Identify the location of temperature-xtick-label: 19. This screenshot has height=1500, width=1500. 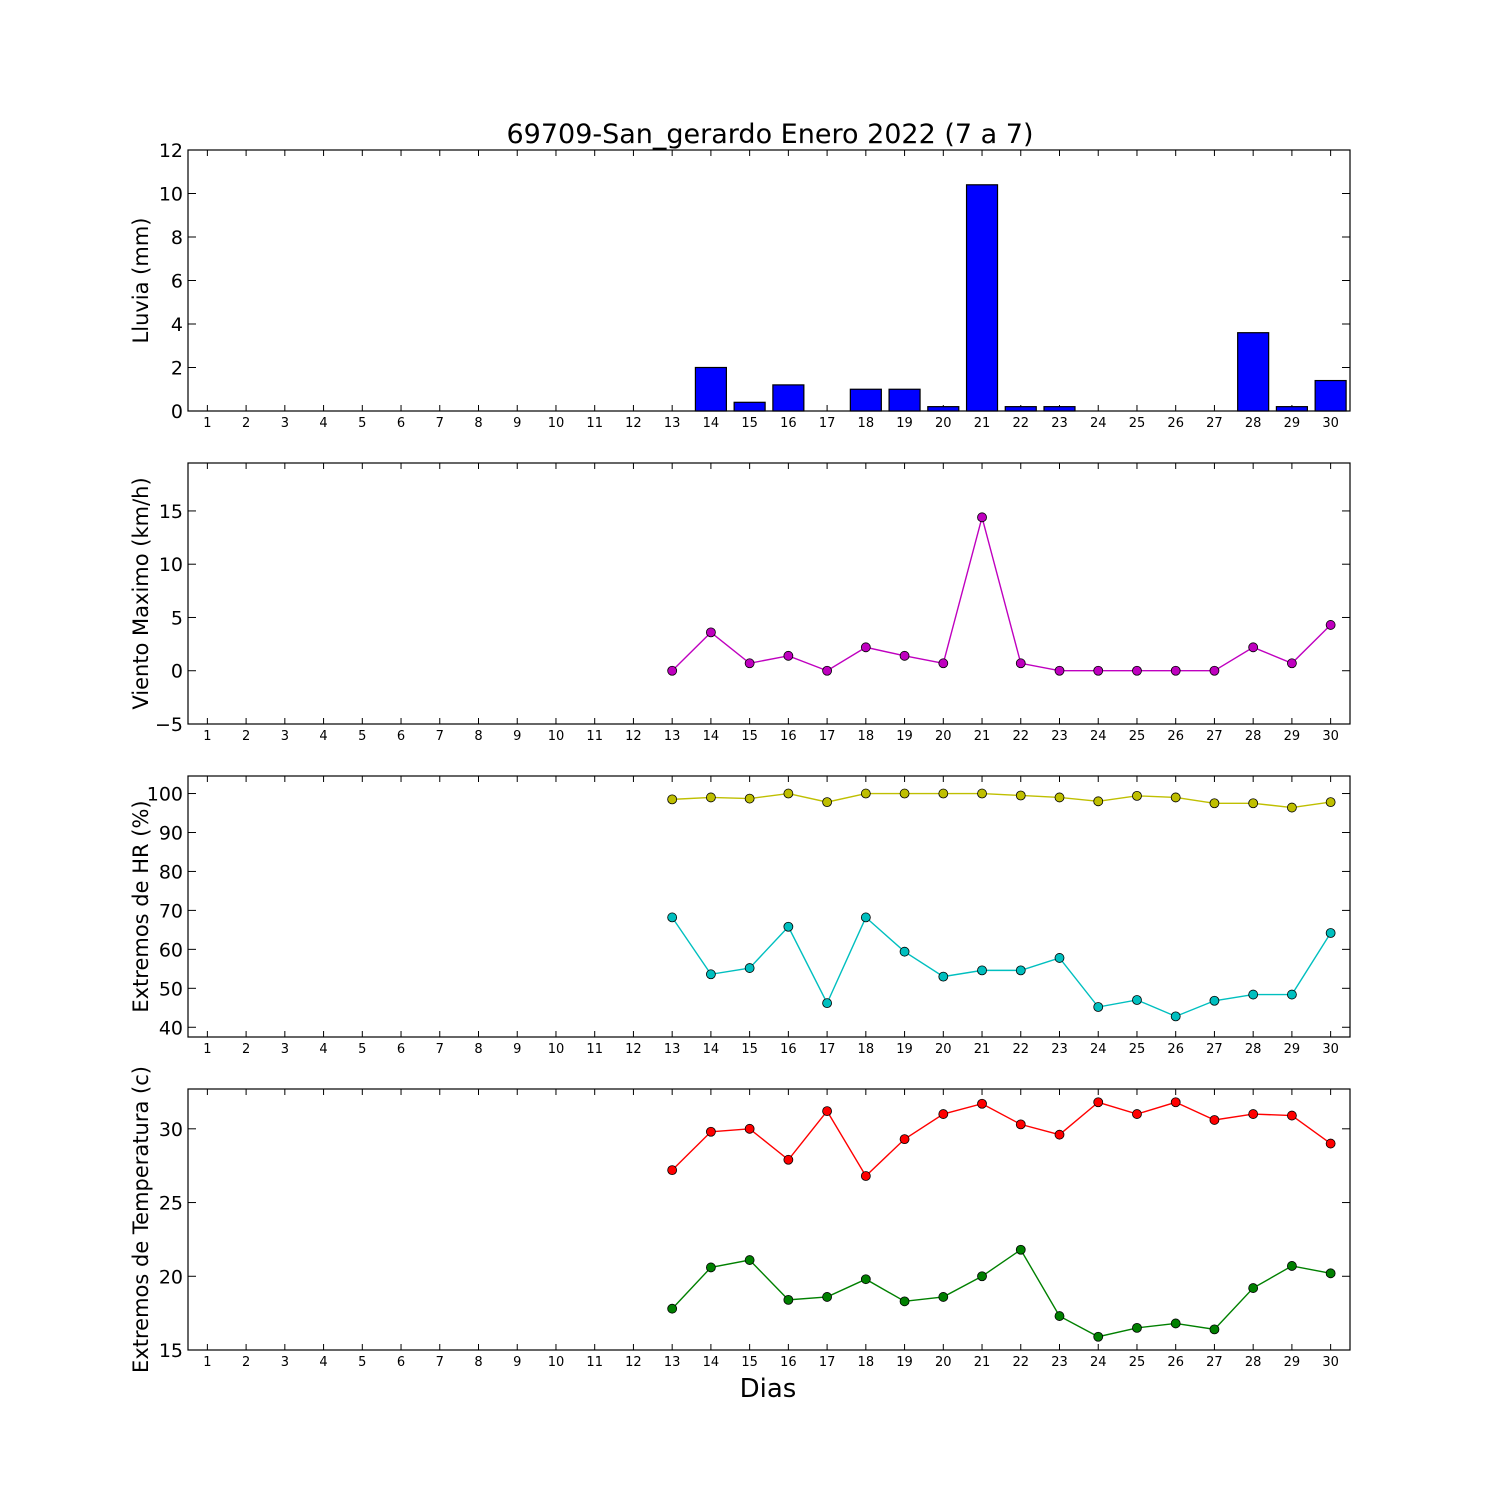
(904, 1362).